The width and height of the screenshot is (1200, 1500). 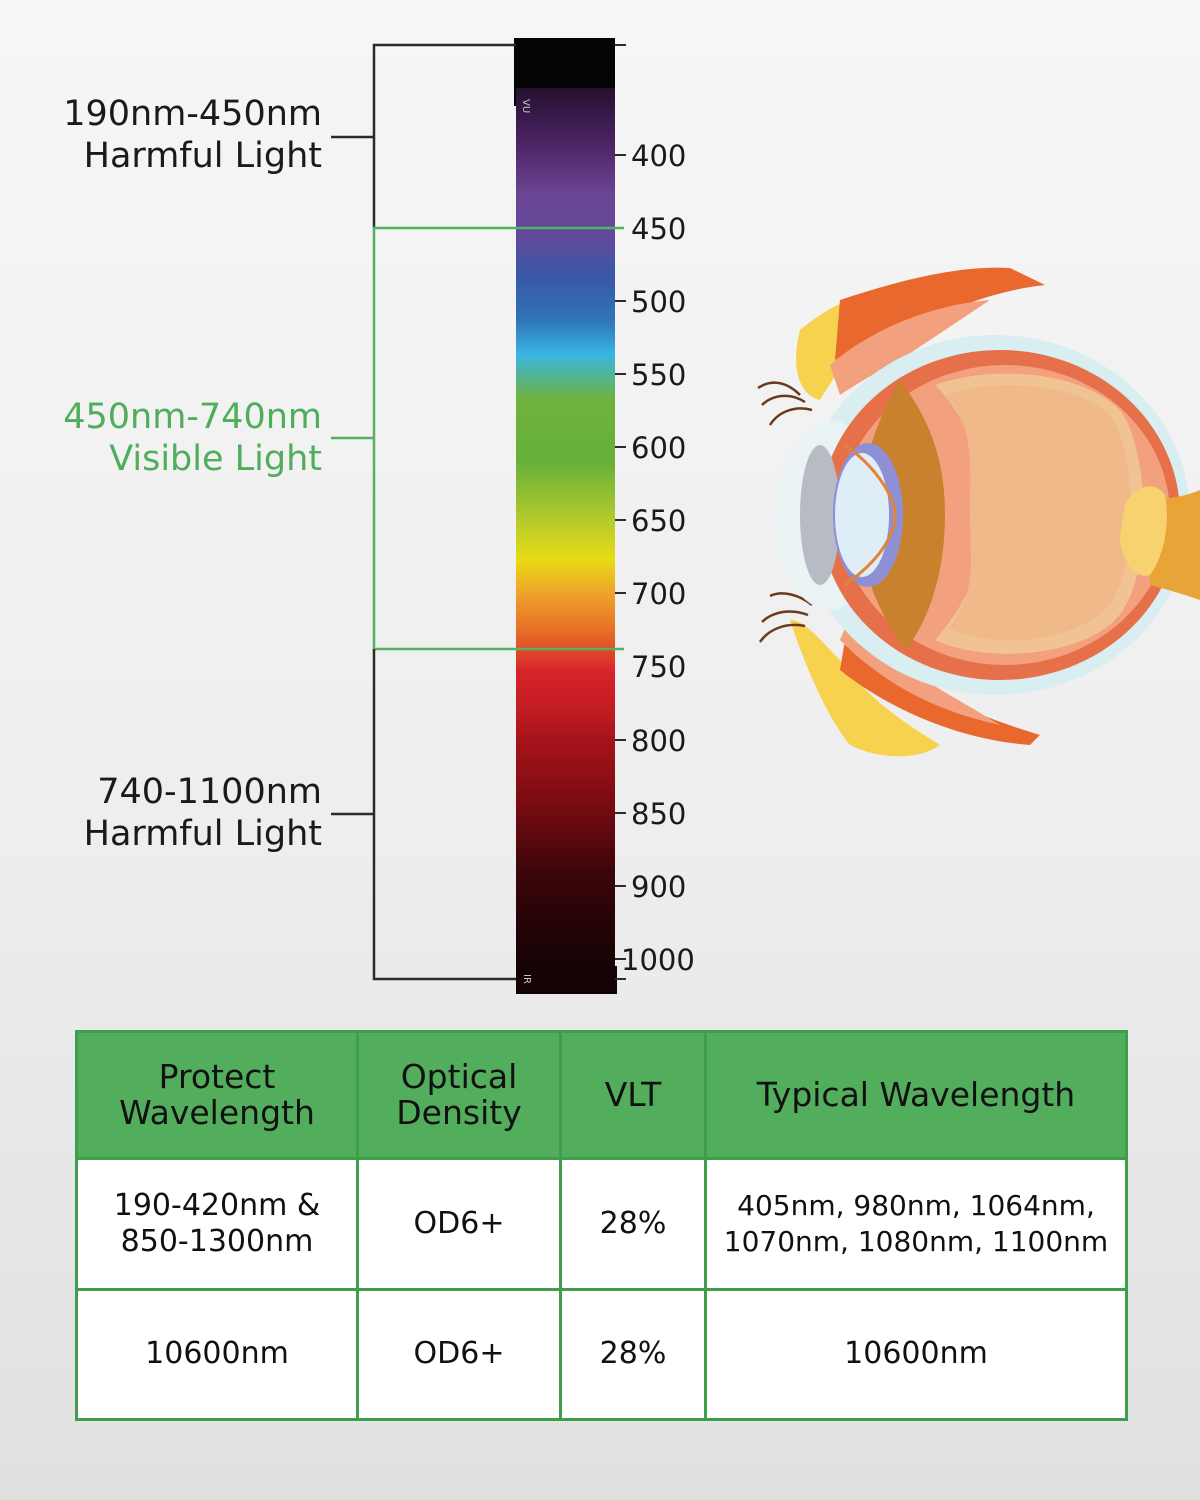 I want to click on spectrum-bar-top-text: VU, so click(x=525, y=106).